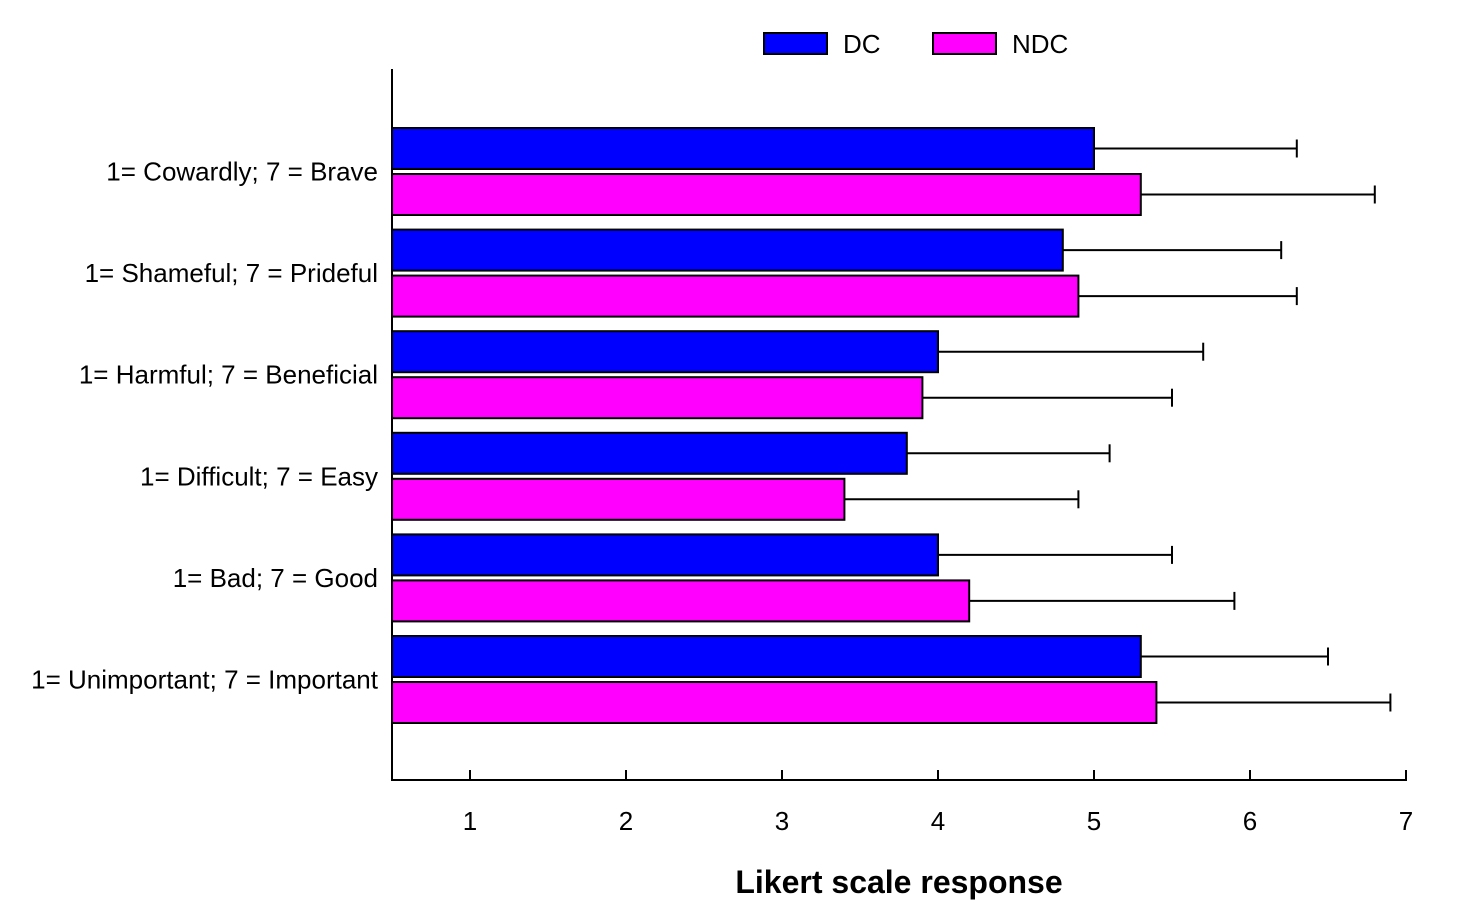 The width and height of the screenshot is (1461, 905). I want to click on x-tick-label: 1, so click(470, 821).